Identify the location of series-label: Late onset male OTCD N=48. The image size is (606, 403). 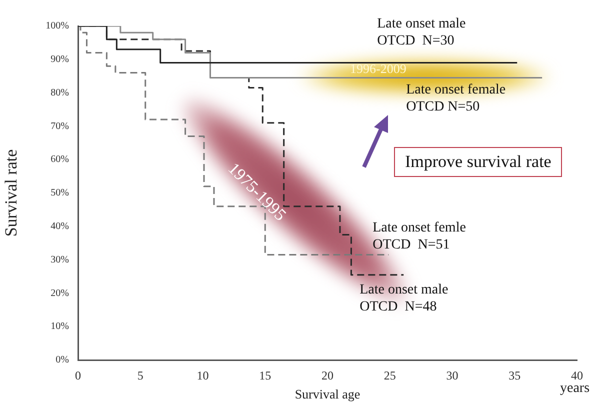
(404, 298).